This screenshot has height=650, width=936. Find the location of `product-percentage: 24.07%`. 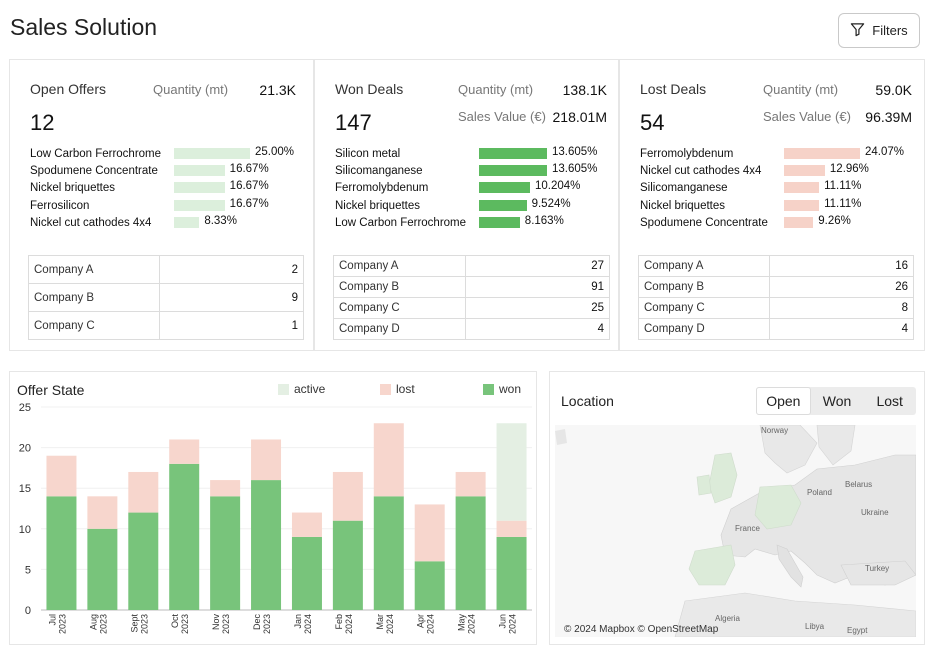

product-percentage: 24.07% is located at coordinates (885, 152).